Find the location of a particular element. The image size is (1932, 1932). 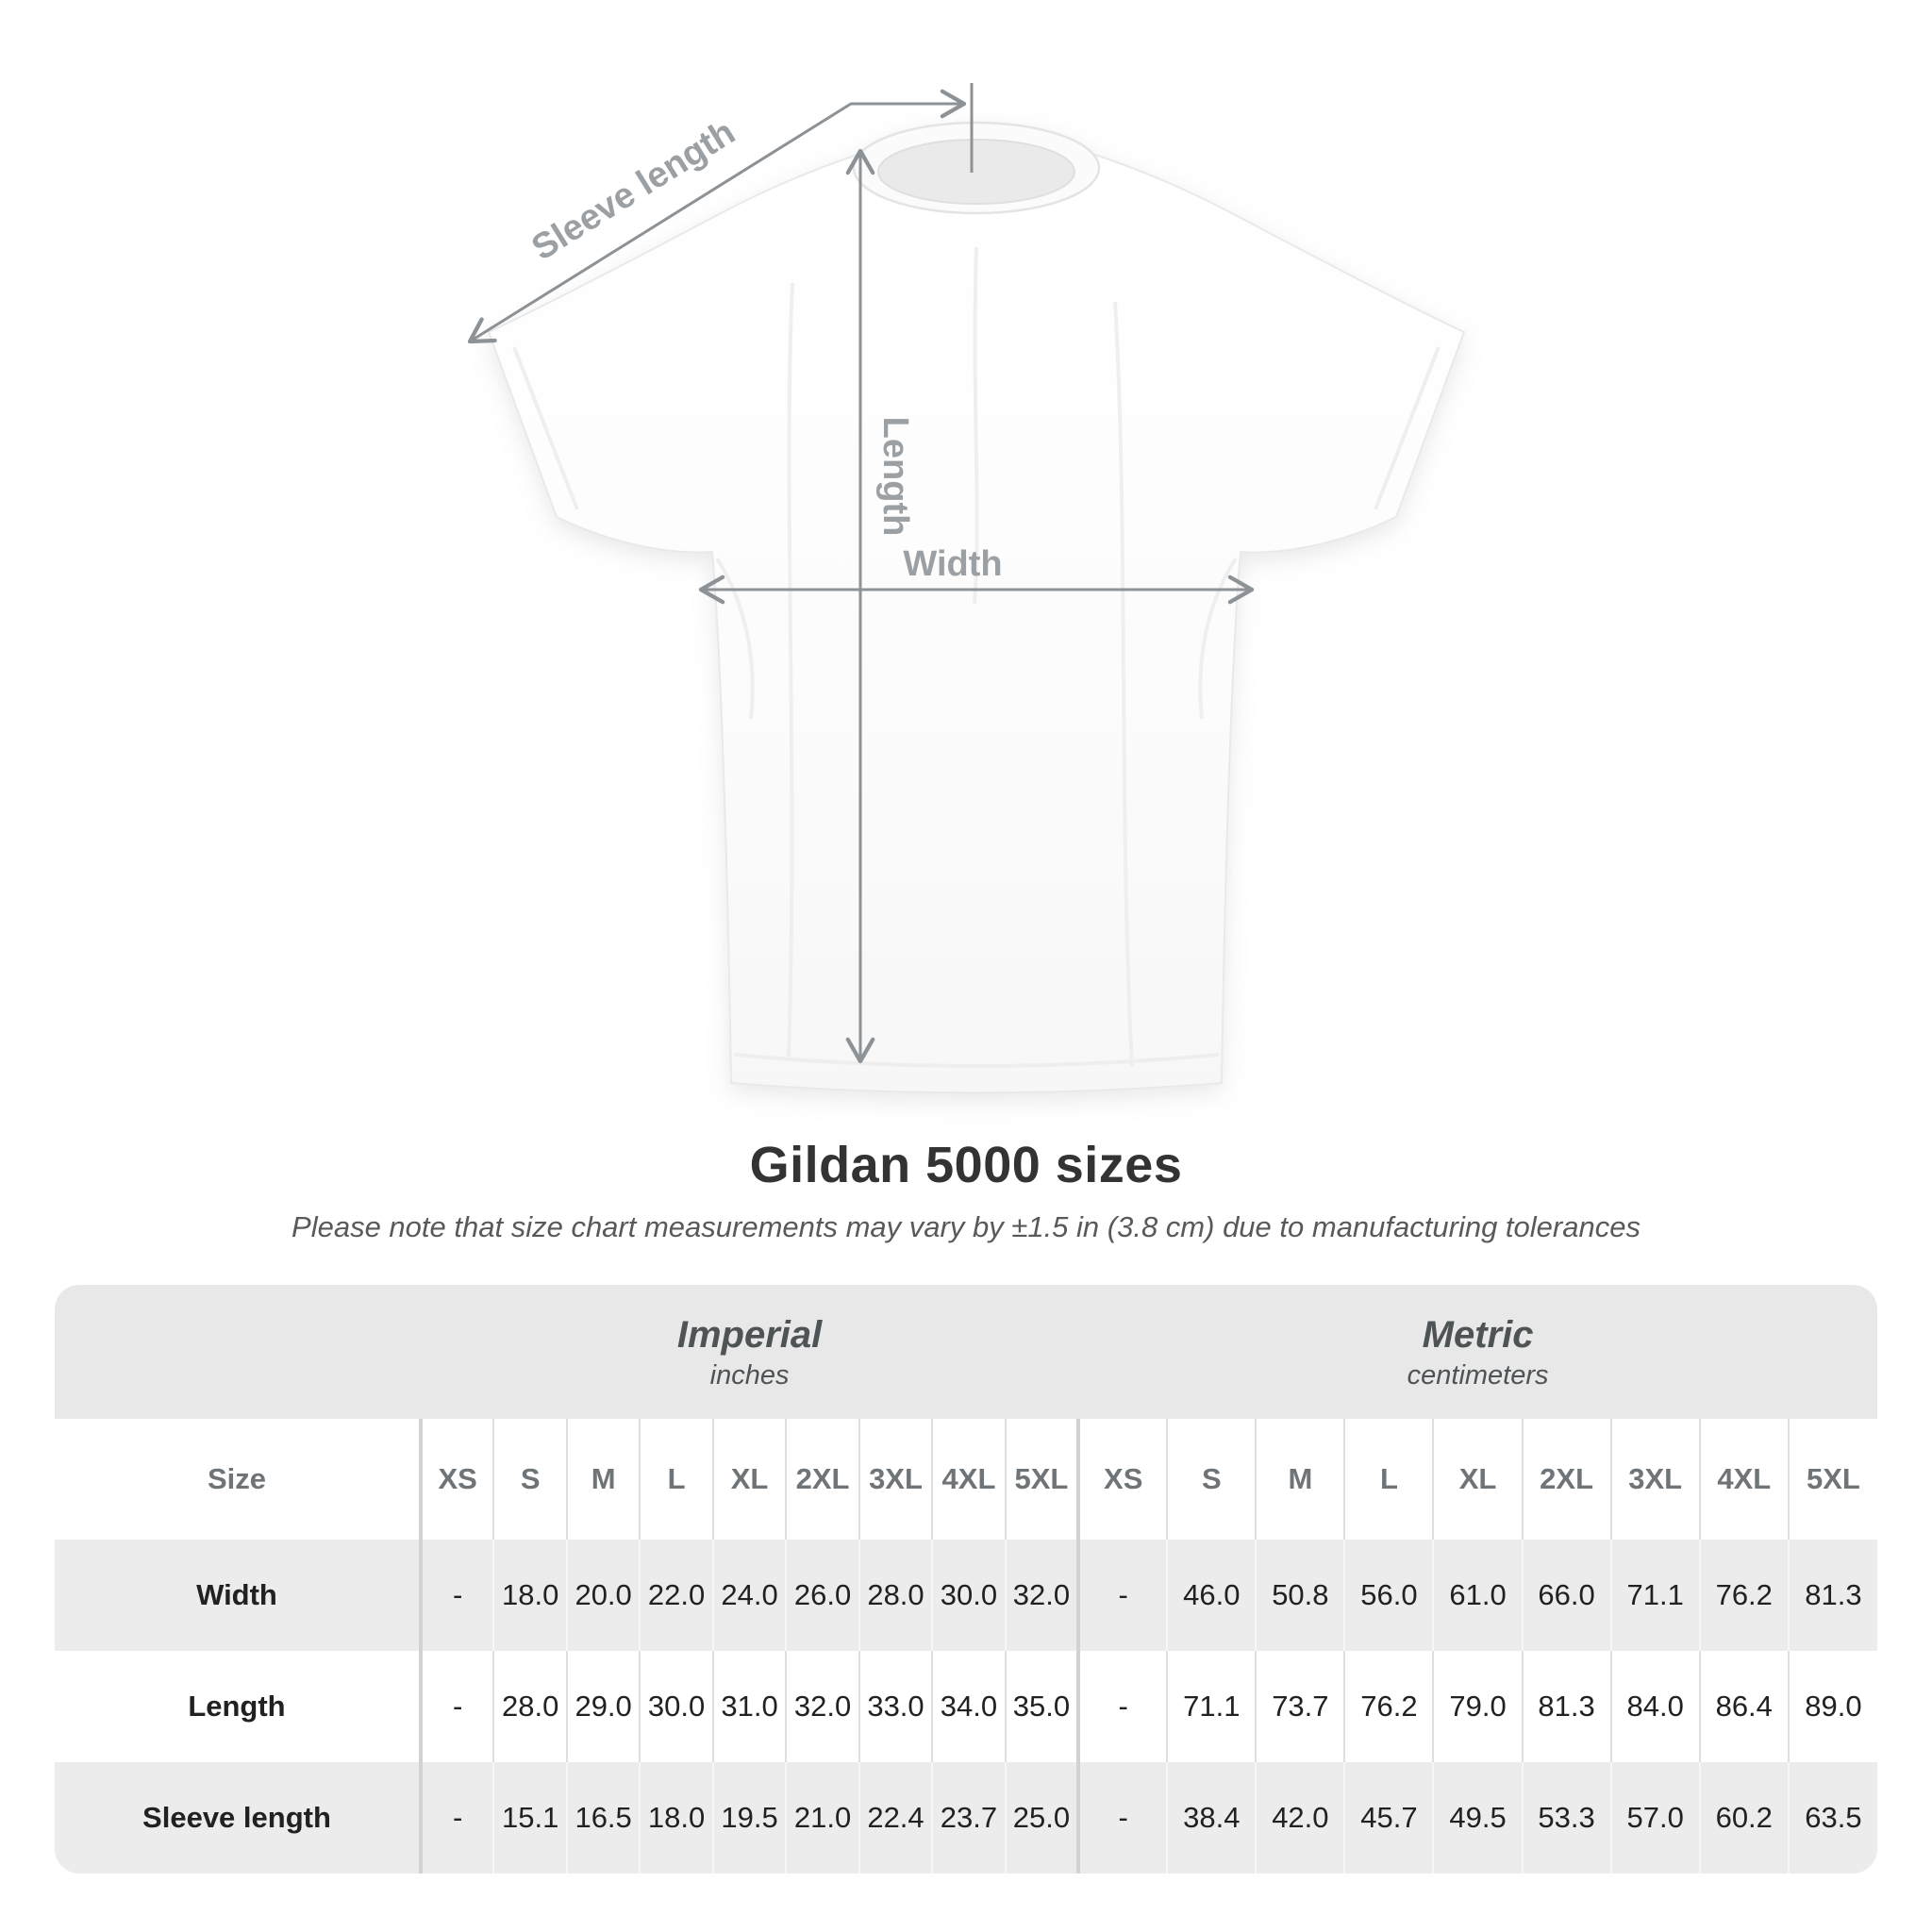

metric-unit-label: centimeters is located at coordinates (1478, 1375).